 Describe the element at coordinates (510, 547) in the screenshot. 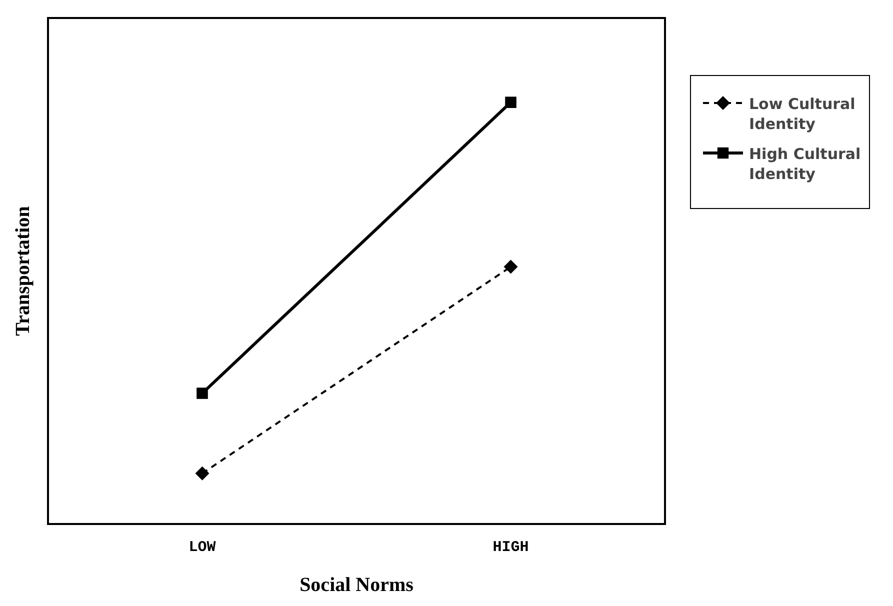

I see `x-tick-label: HIGH` at that location.